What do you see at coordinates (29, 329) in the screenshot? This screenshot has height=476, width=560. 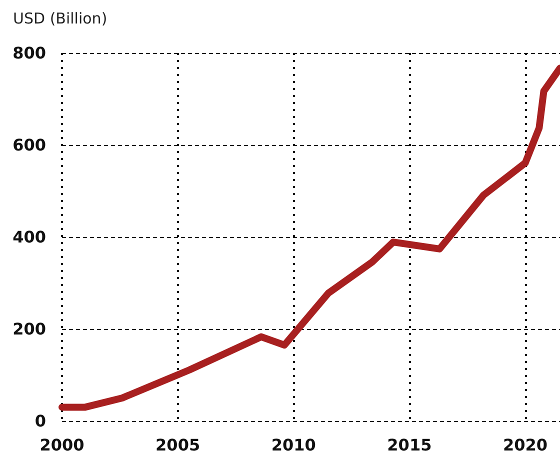 I see `y-tick-label: 200` at bounding box center [29, 329].